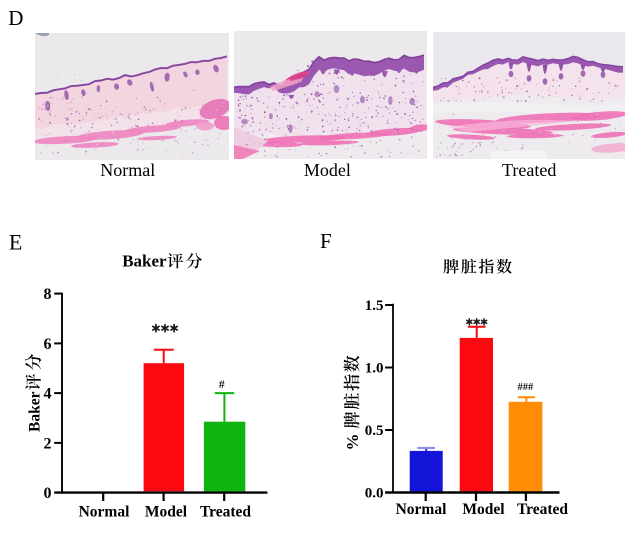 Image resolution: width=632 pixels, height=540 pixels. Describe the element at coordinates (48, 493) in the screenshot. I see `svg-text: 0` at that location.